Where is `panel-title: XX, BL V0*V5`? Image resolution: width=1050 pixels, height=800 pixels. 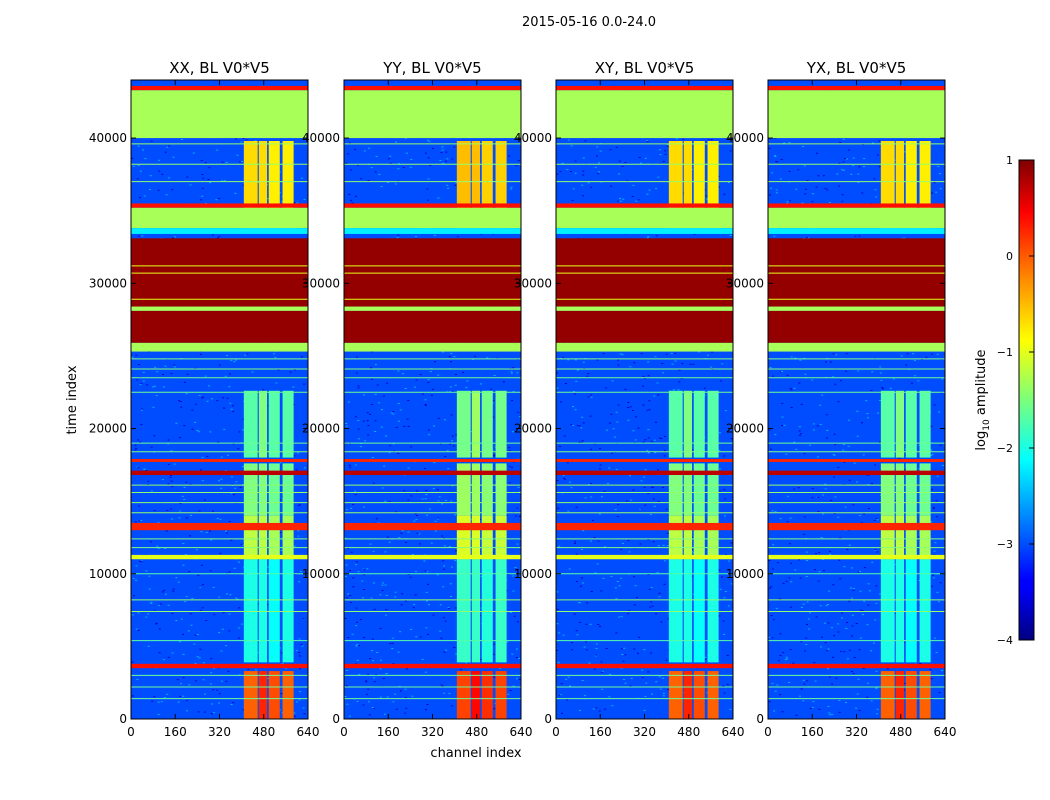 panel-title: XX, BL V0*V5 is located at coordinates (219, 68).